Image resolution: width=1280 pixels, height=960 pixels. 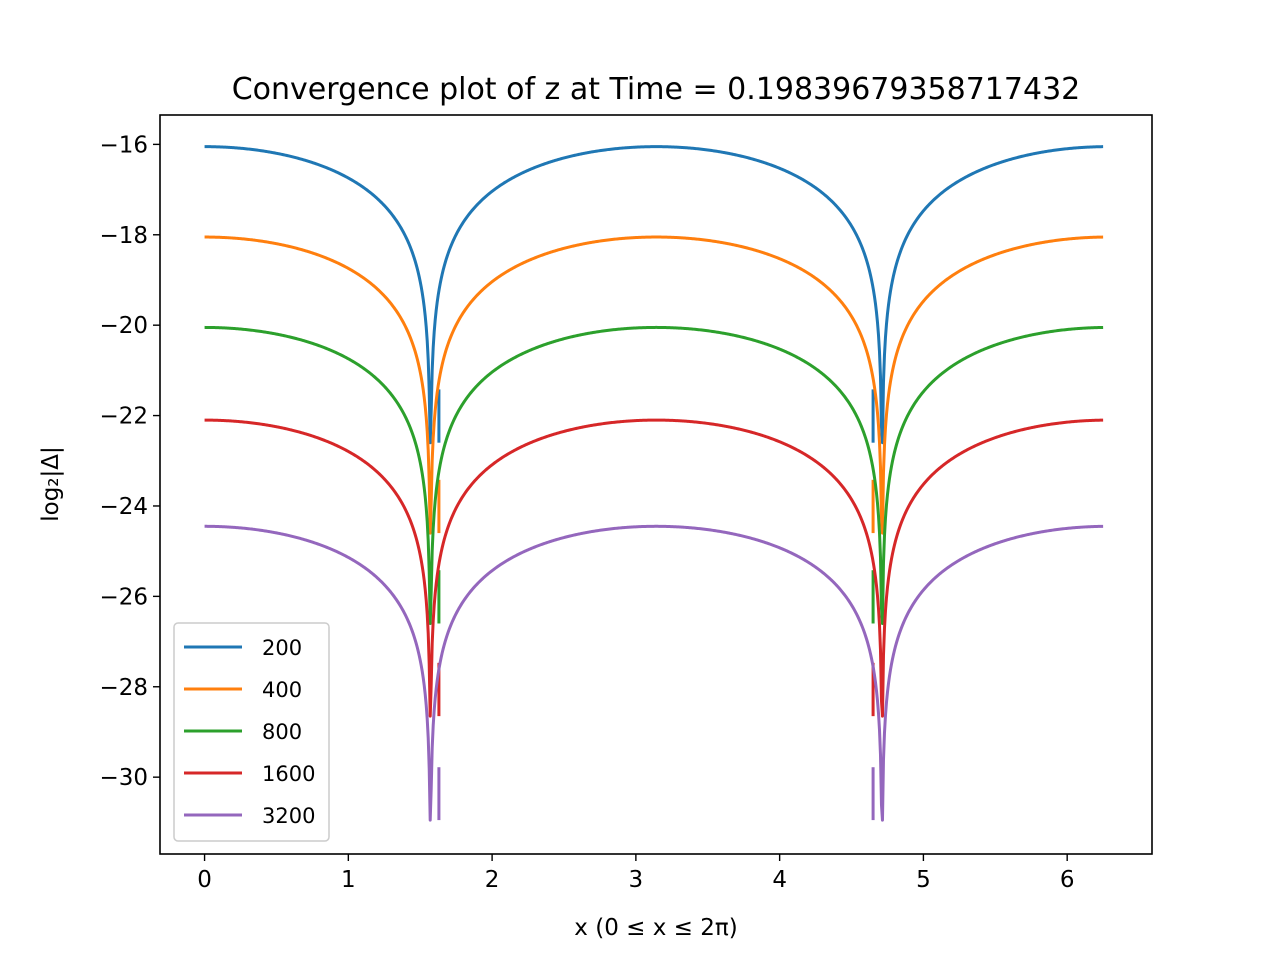 I want to click on legend-label-1600: 1600, so click(x=288, y=774).